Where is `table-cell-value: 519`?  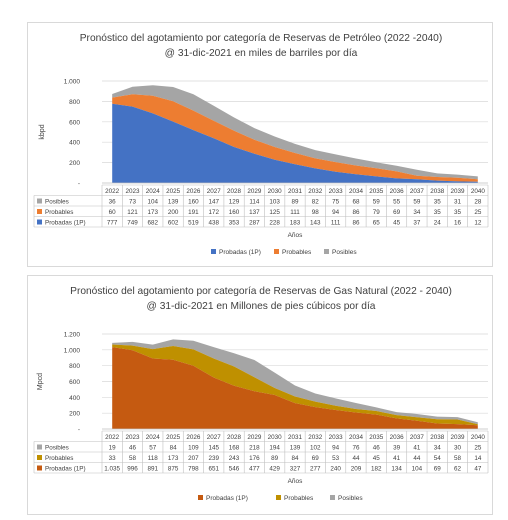 table-cell-value: 519 is located at coordinates (193, 223).